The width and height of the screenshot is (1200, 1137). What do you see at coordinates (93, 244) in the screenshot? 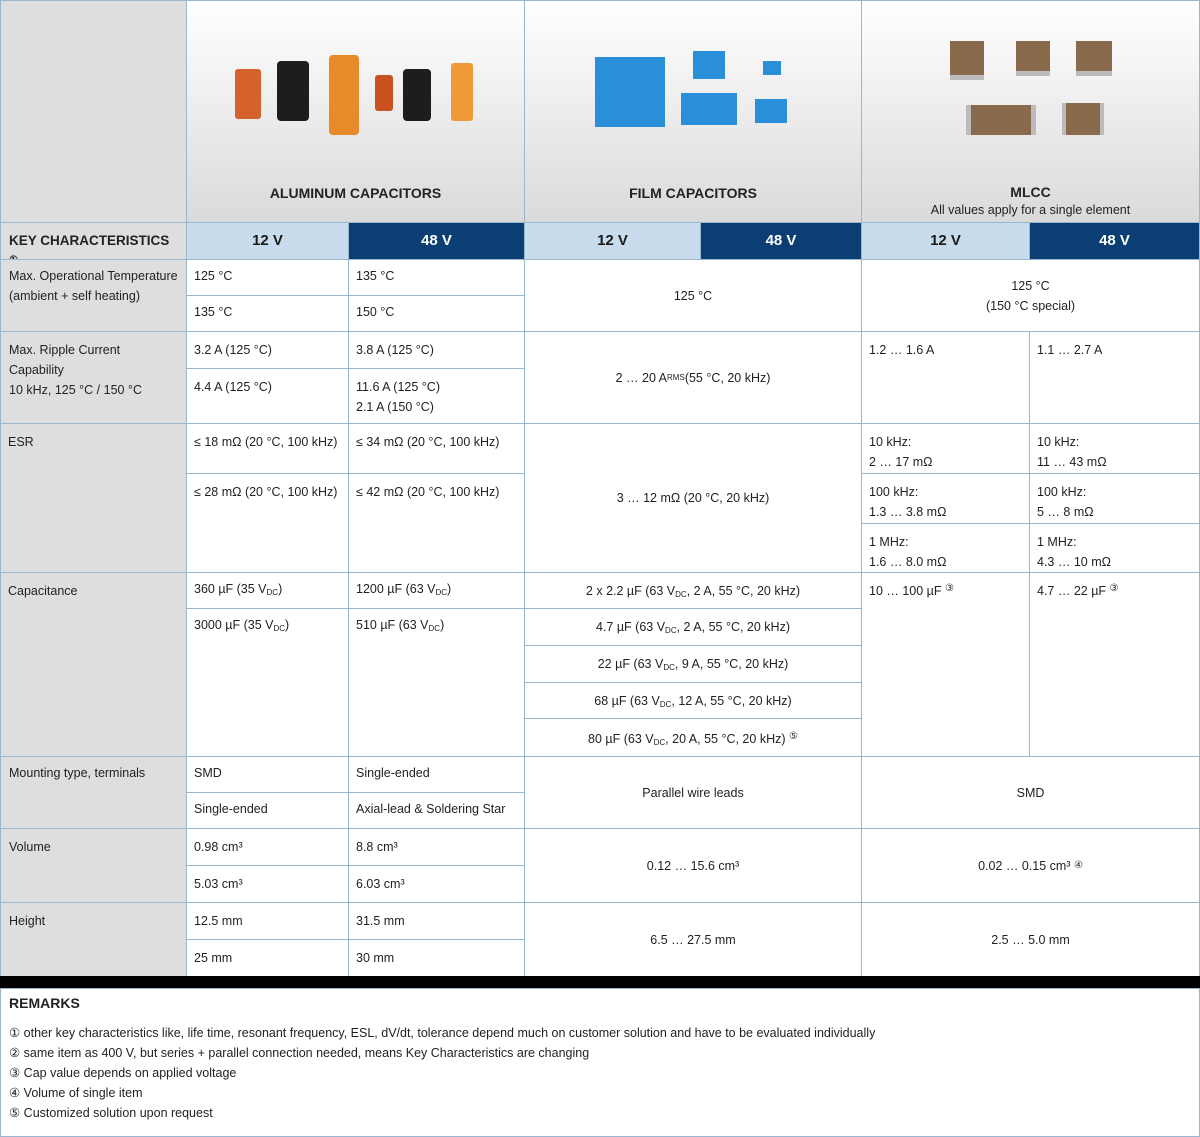
I see `key-characteristics-label: KEY CHARACTERISTICS ①` at bounding box center [93, 244].